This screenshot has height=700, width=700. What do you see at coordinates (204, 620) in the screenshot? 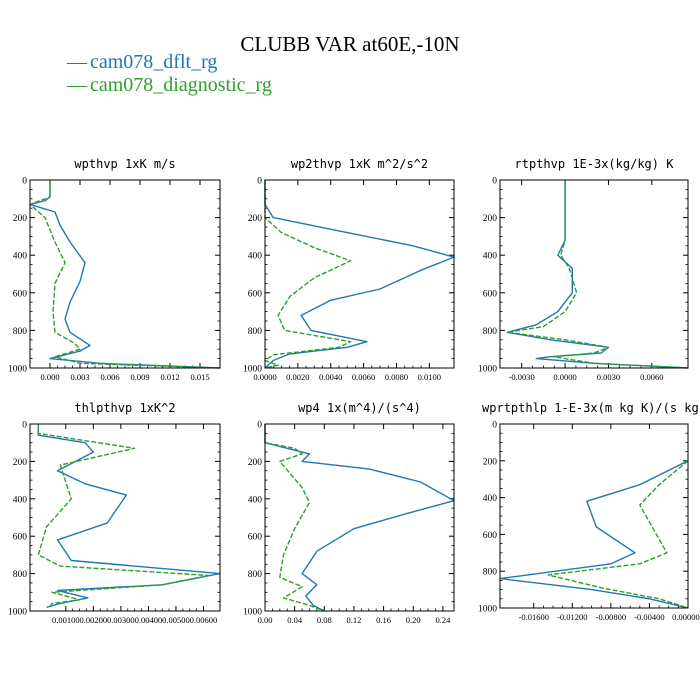
I see `x-tick-label: 0.00600` at bounding box center [204, 620].